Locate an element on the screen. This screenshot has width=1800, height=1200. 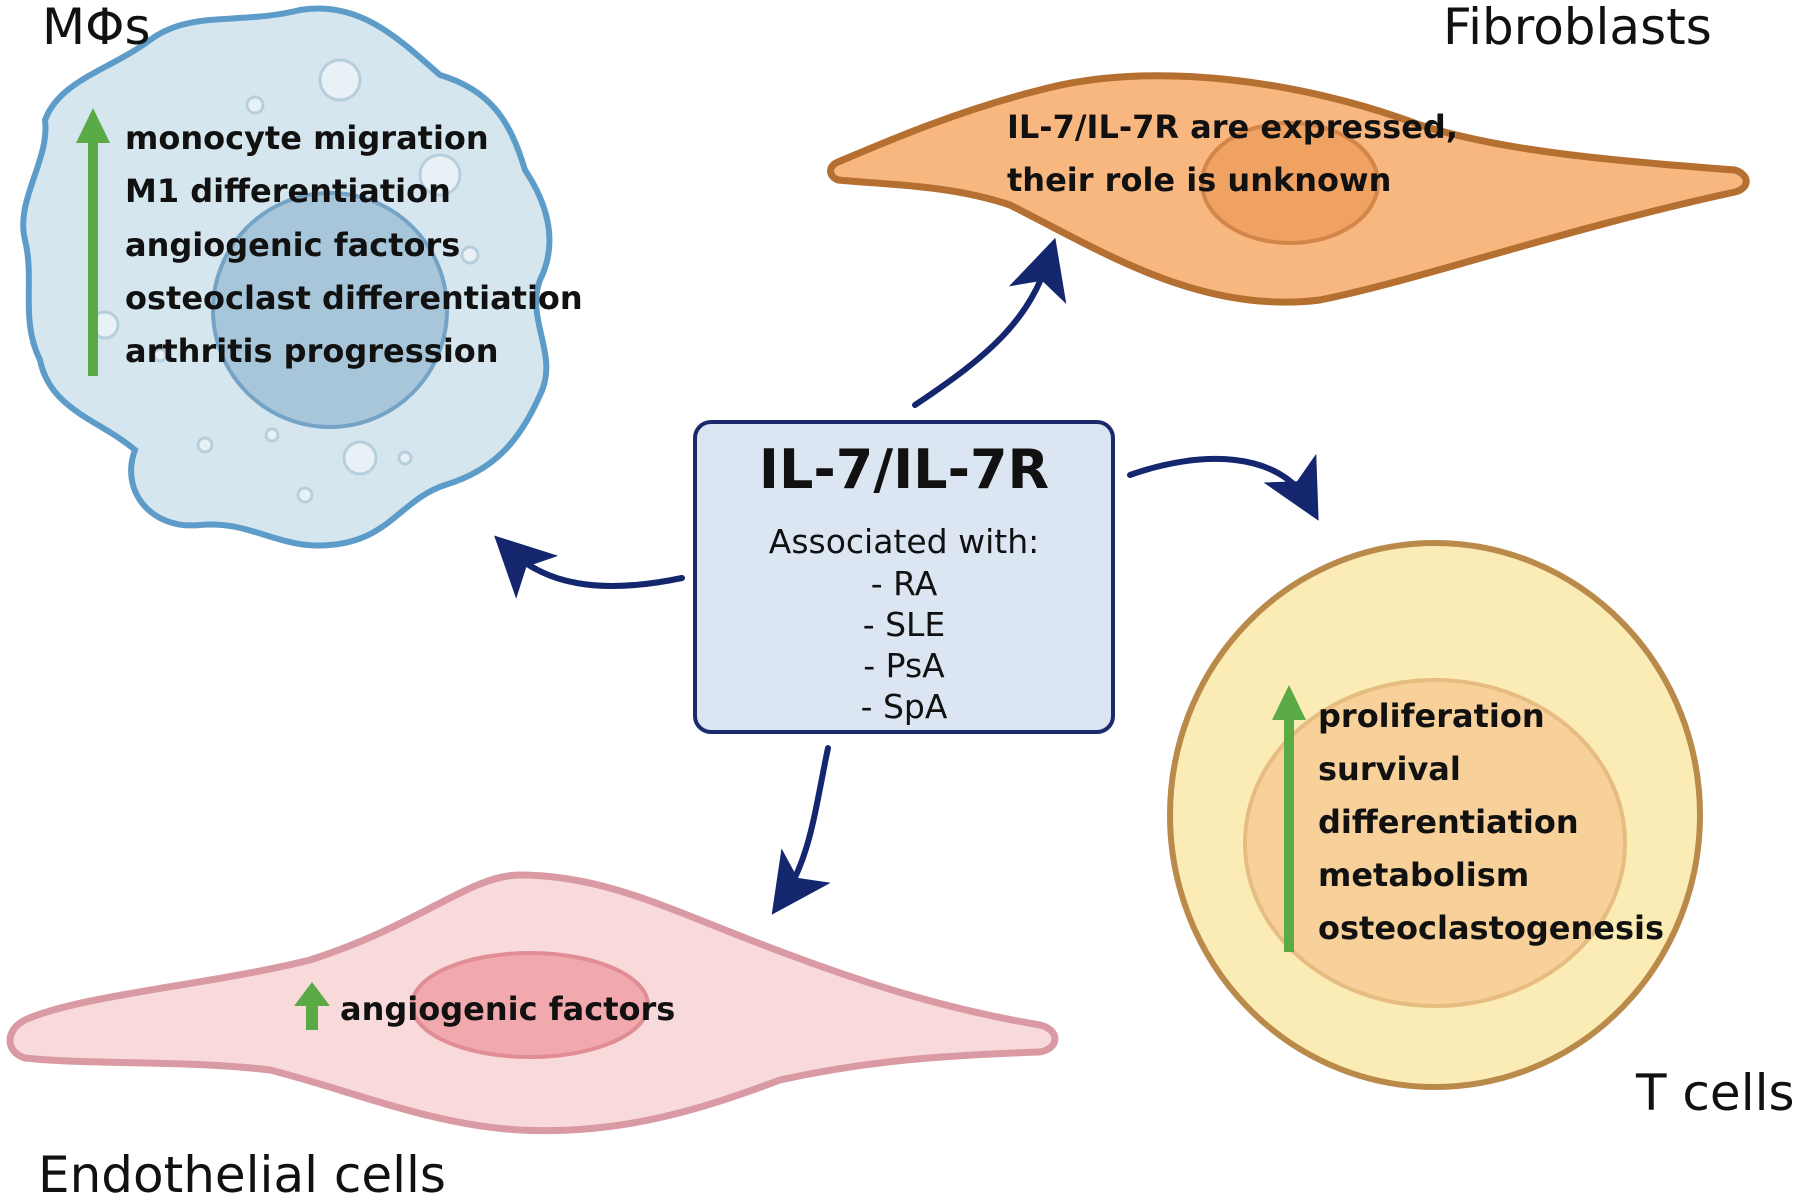
endothelial-nucleus is located at coordinates (530, 1005).